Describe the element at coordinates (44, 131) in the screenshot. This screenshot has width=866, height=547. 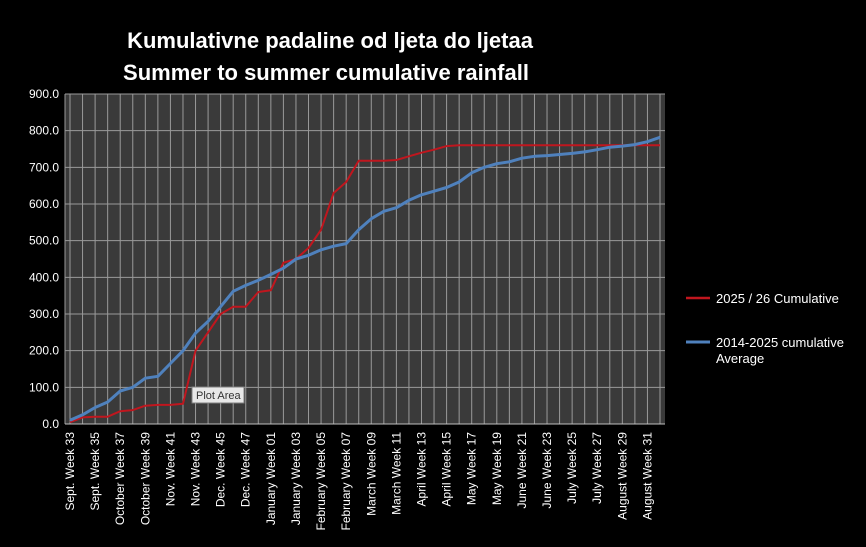
I see `y-tick-label: 800.0` at that location.